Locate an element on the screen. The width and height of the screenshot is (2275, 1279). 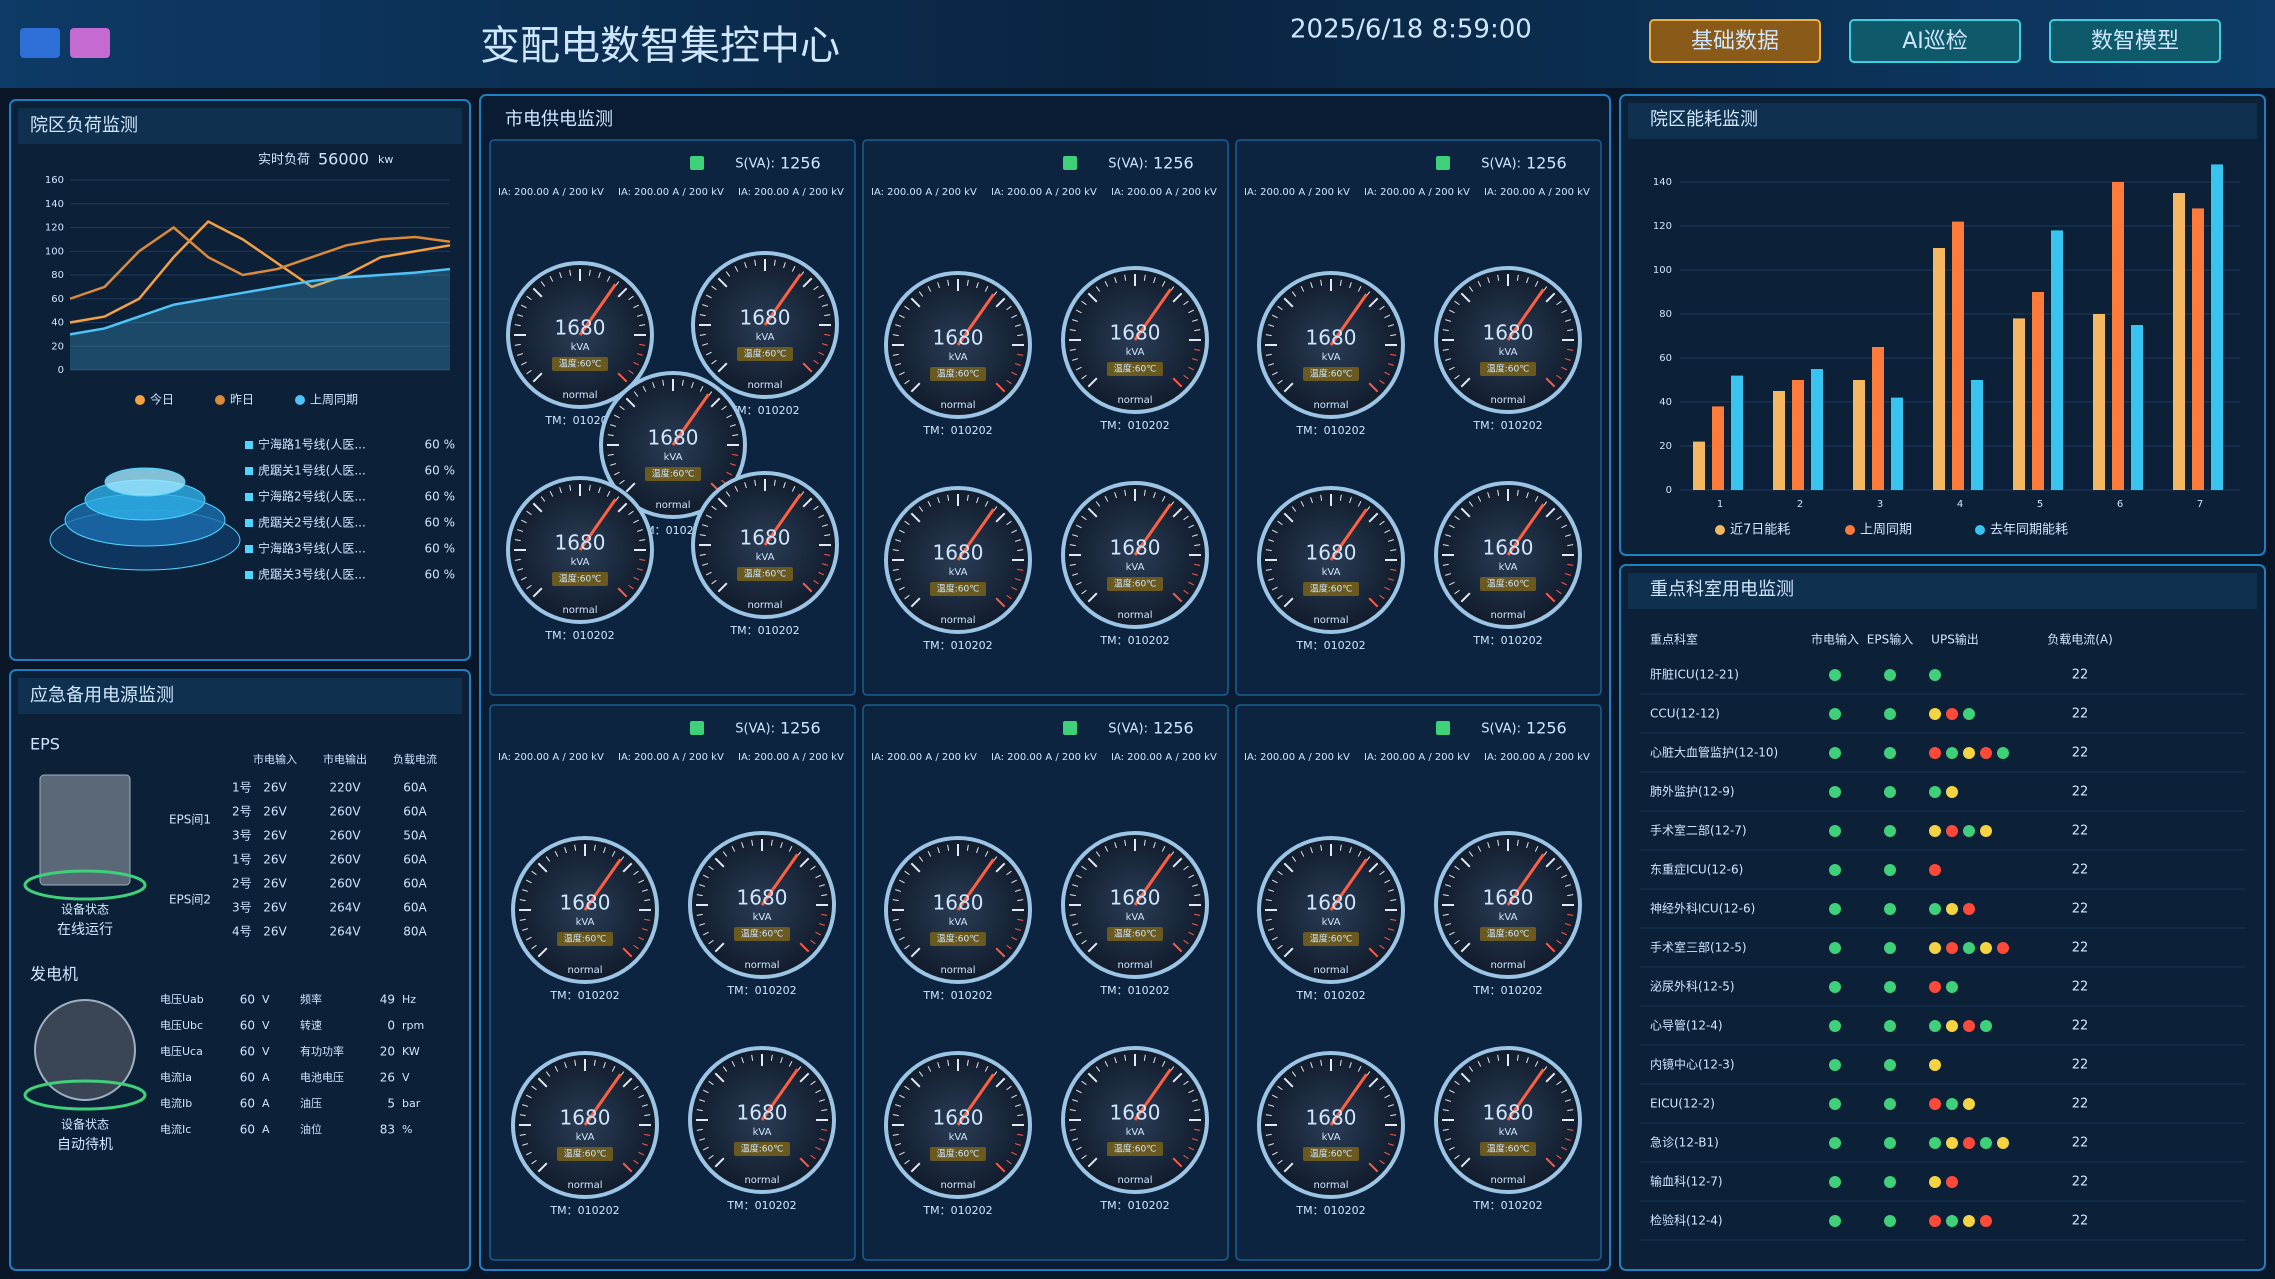
power-label: S(VA): is located at coordinates (755, 164).